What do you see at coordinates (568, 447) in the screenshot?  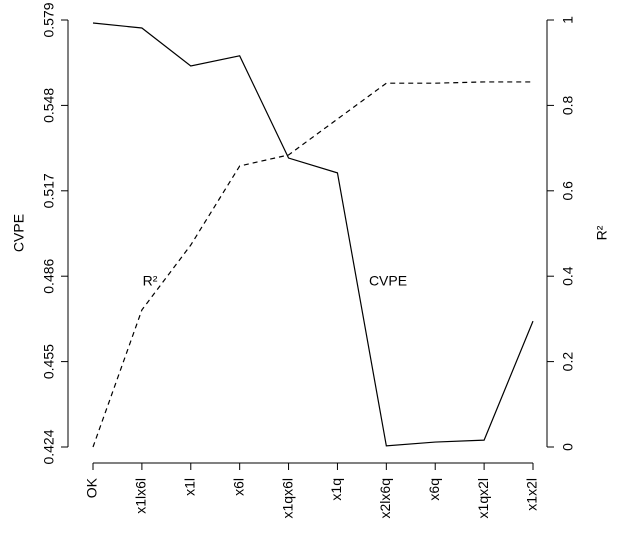 I see `y2-tick-label: 0` at bounding box center [568, 447].